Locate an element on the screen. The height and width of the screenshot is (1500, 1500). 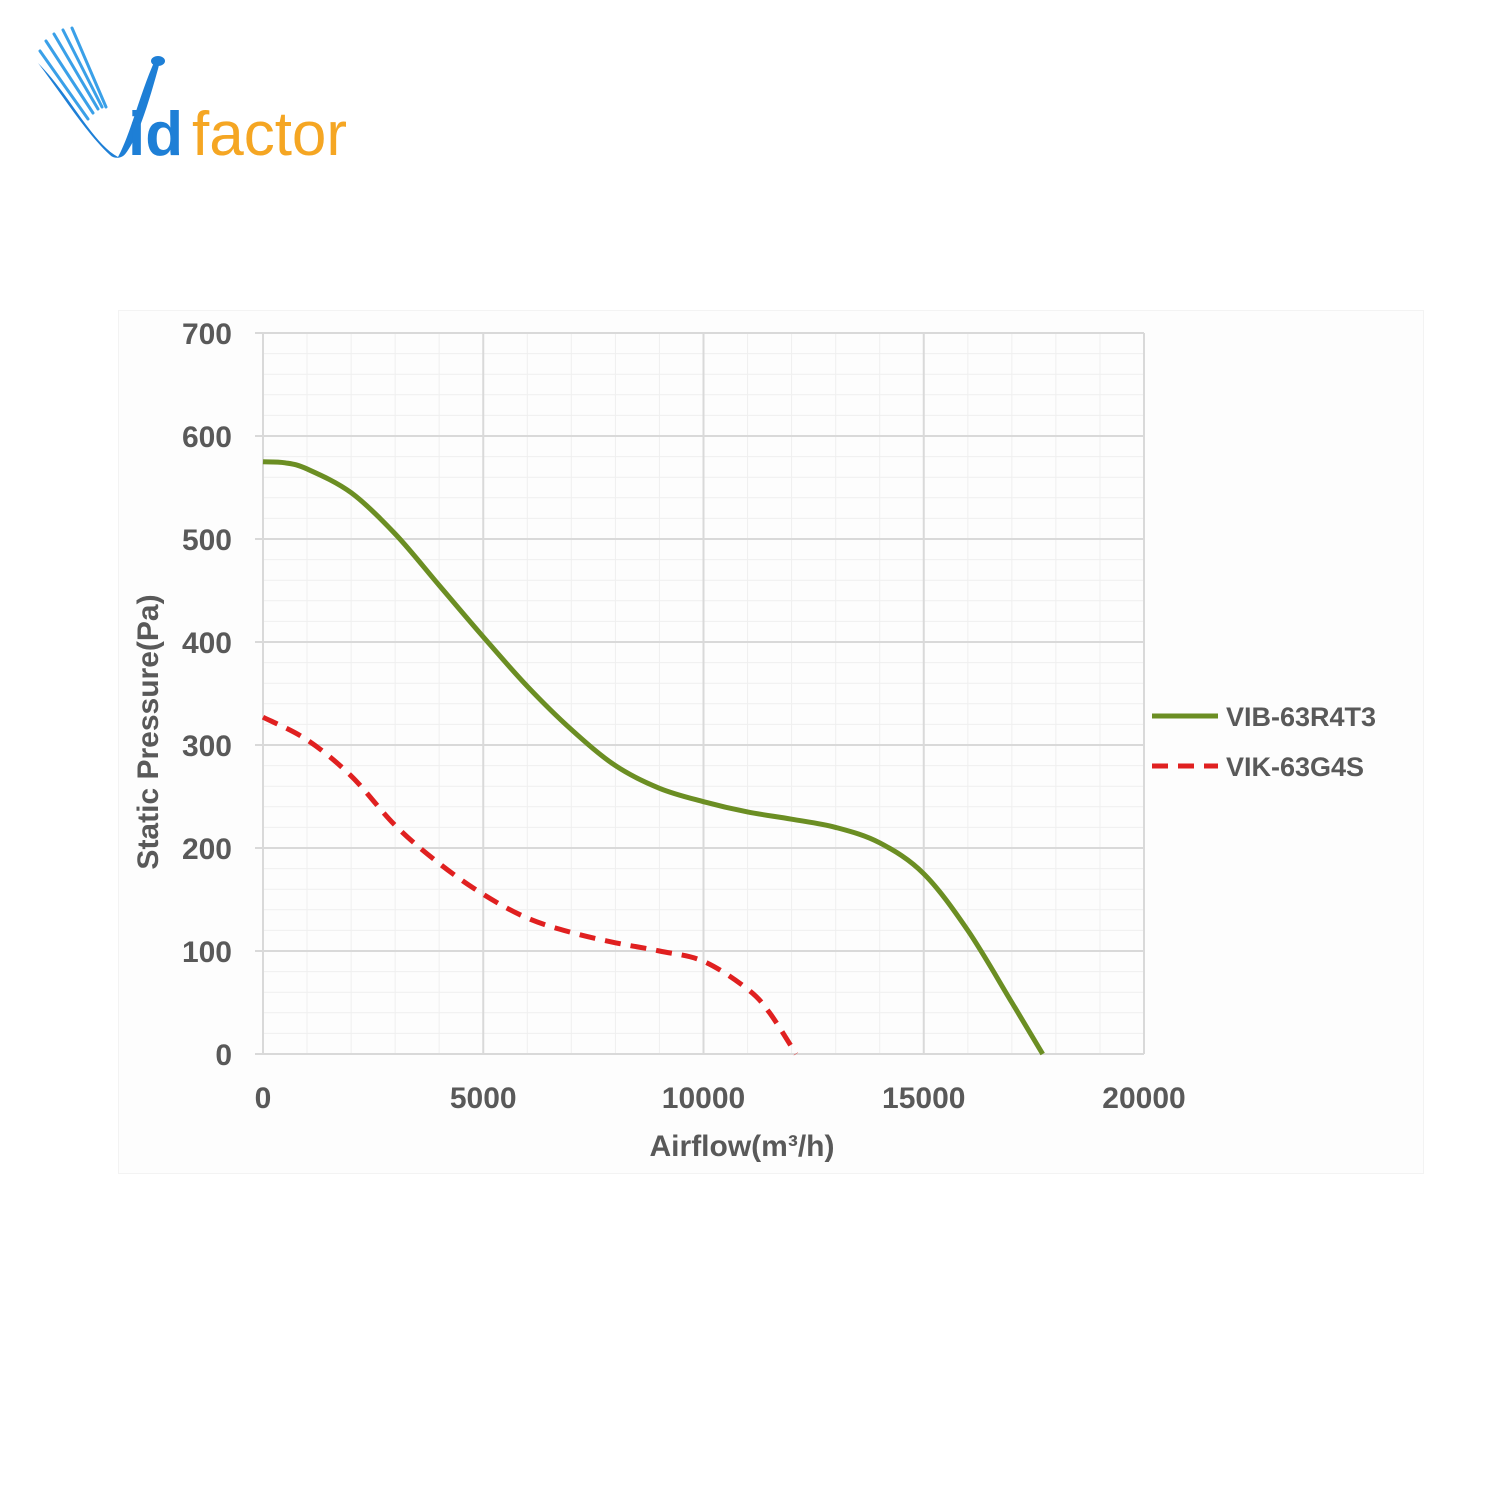
x-axis-title: Airflow(m³/h) is located at coordinates (742, 1146).